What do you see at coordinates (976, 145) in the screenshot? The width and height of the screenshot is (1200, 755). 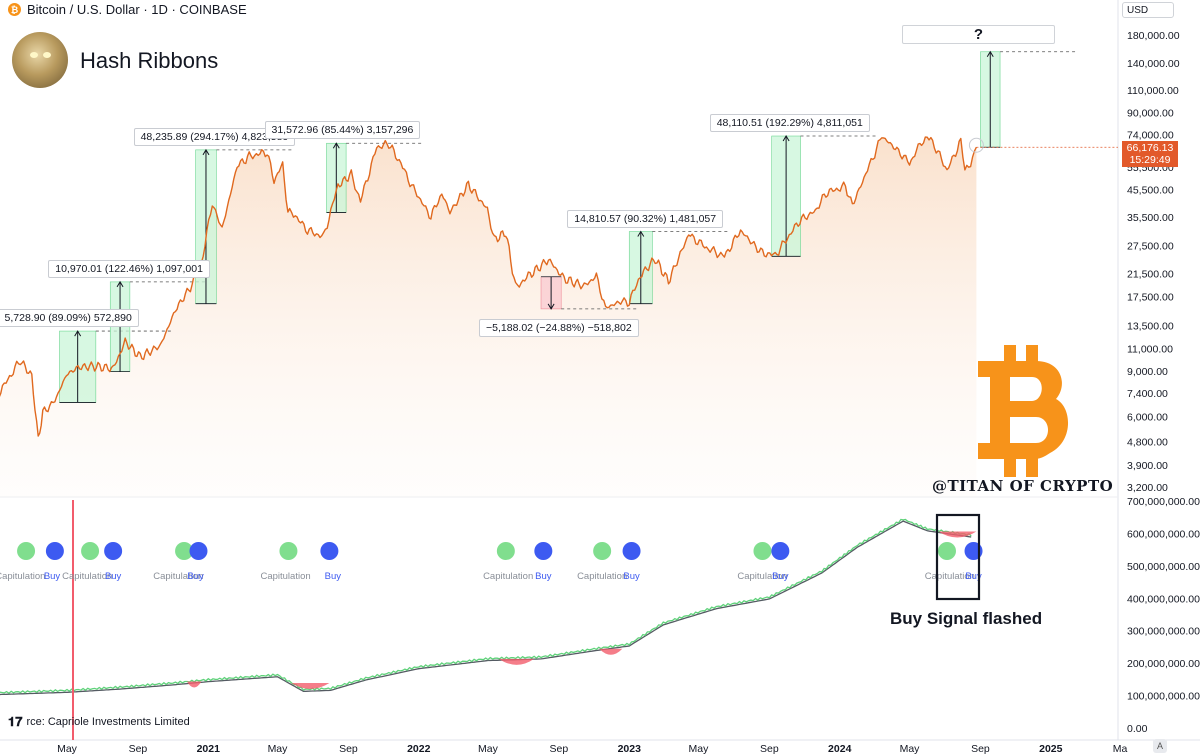 I see `last-price-marker` at bounding box center [976, 145].